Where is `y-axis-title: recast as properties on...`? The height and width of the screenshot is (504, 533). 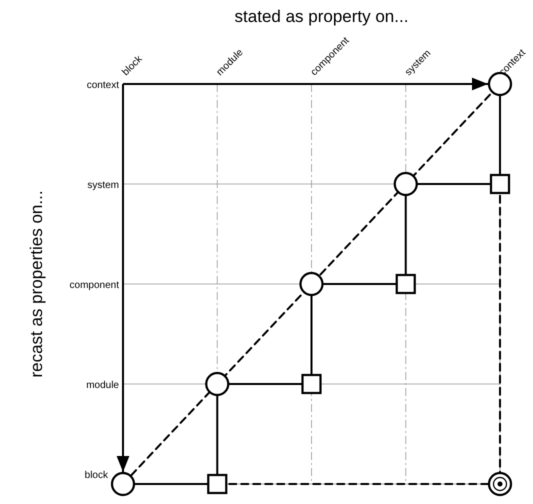
y-axis-title: recast as properties on... is located at coordinates (36, 284).